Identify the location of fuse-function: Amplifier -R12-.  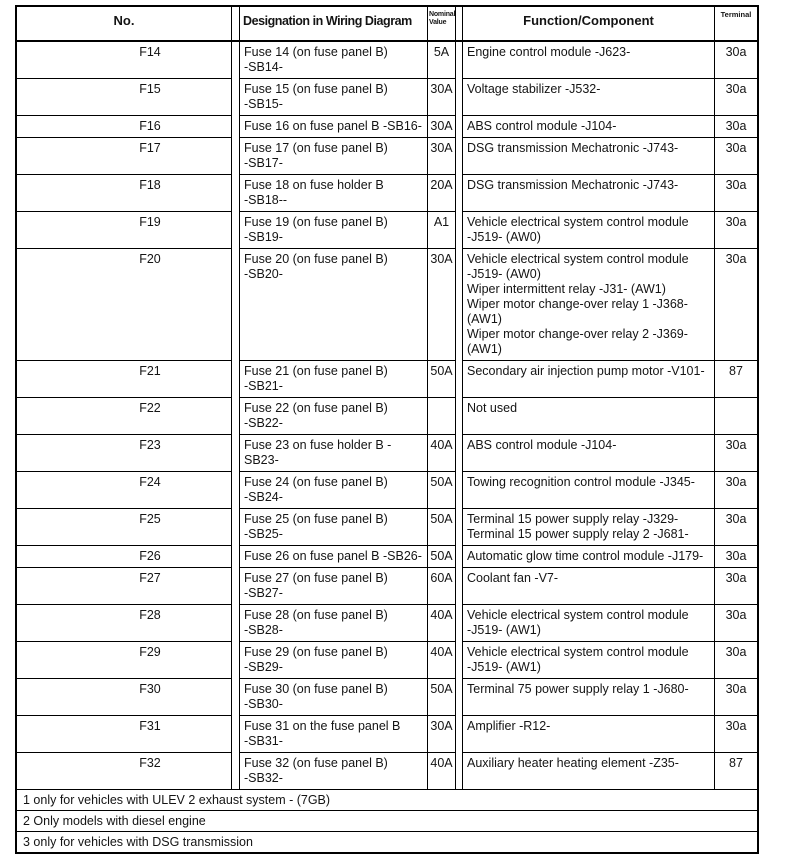
(589, 734).